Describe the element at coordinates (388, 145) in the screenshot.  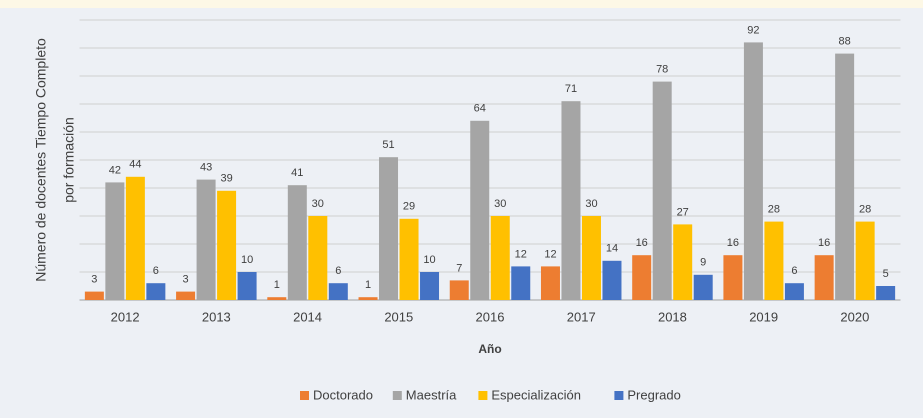
I see `value-label: 51` at that location.